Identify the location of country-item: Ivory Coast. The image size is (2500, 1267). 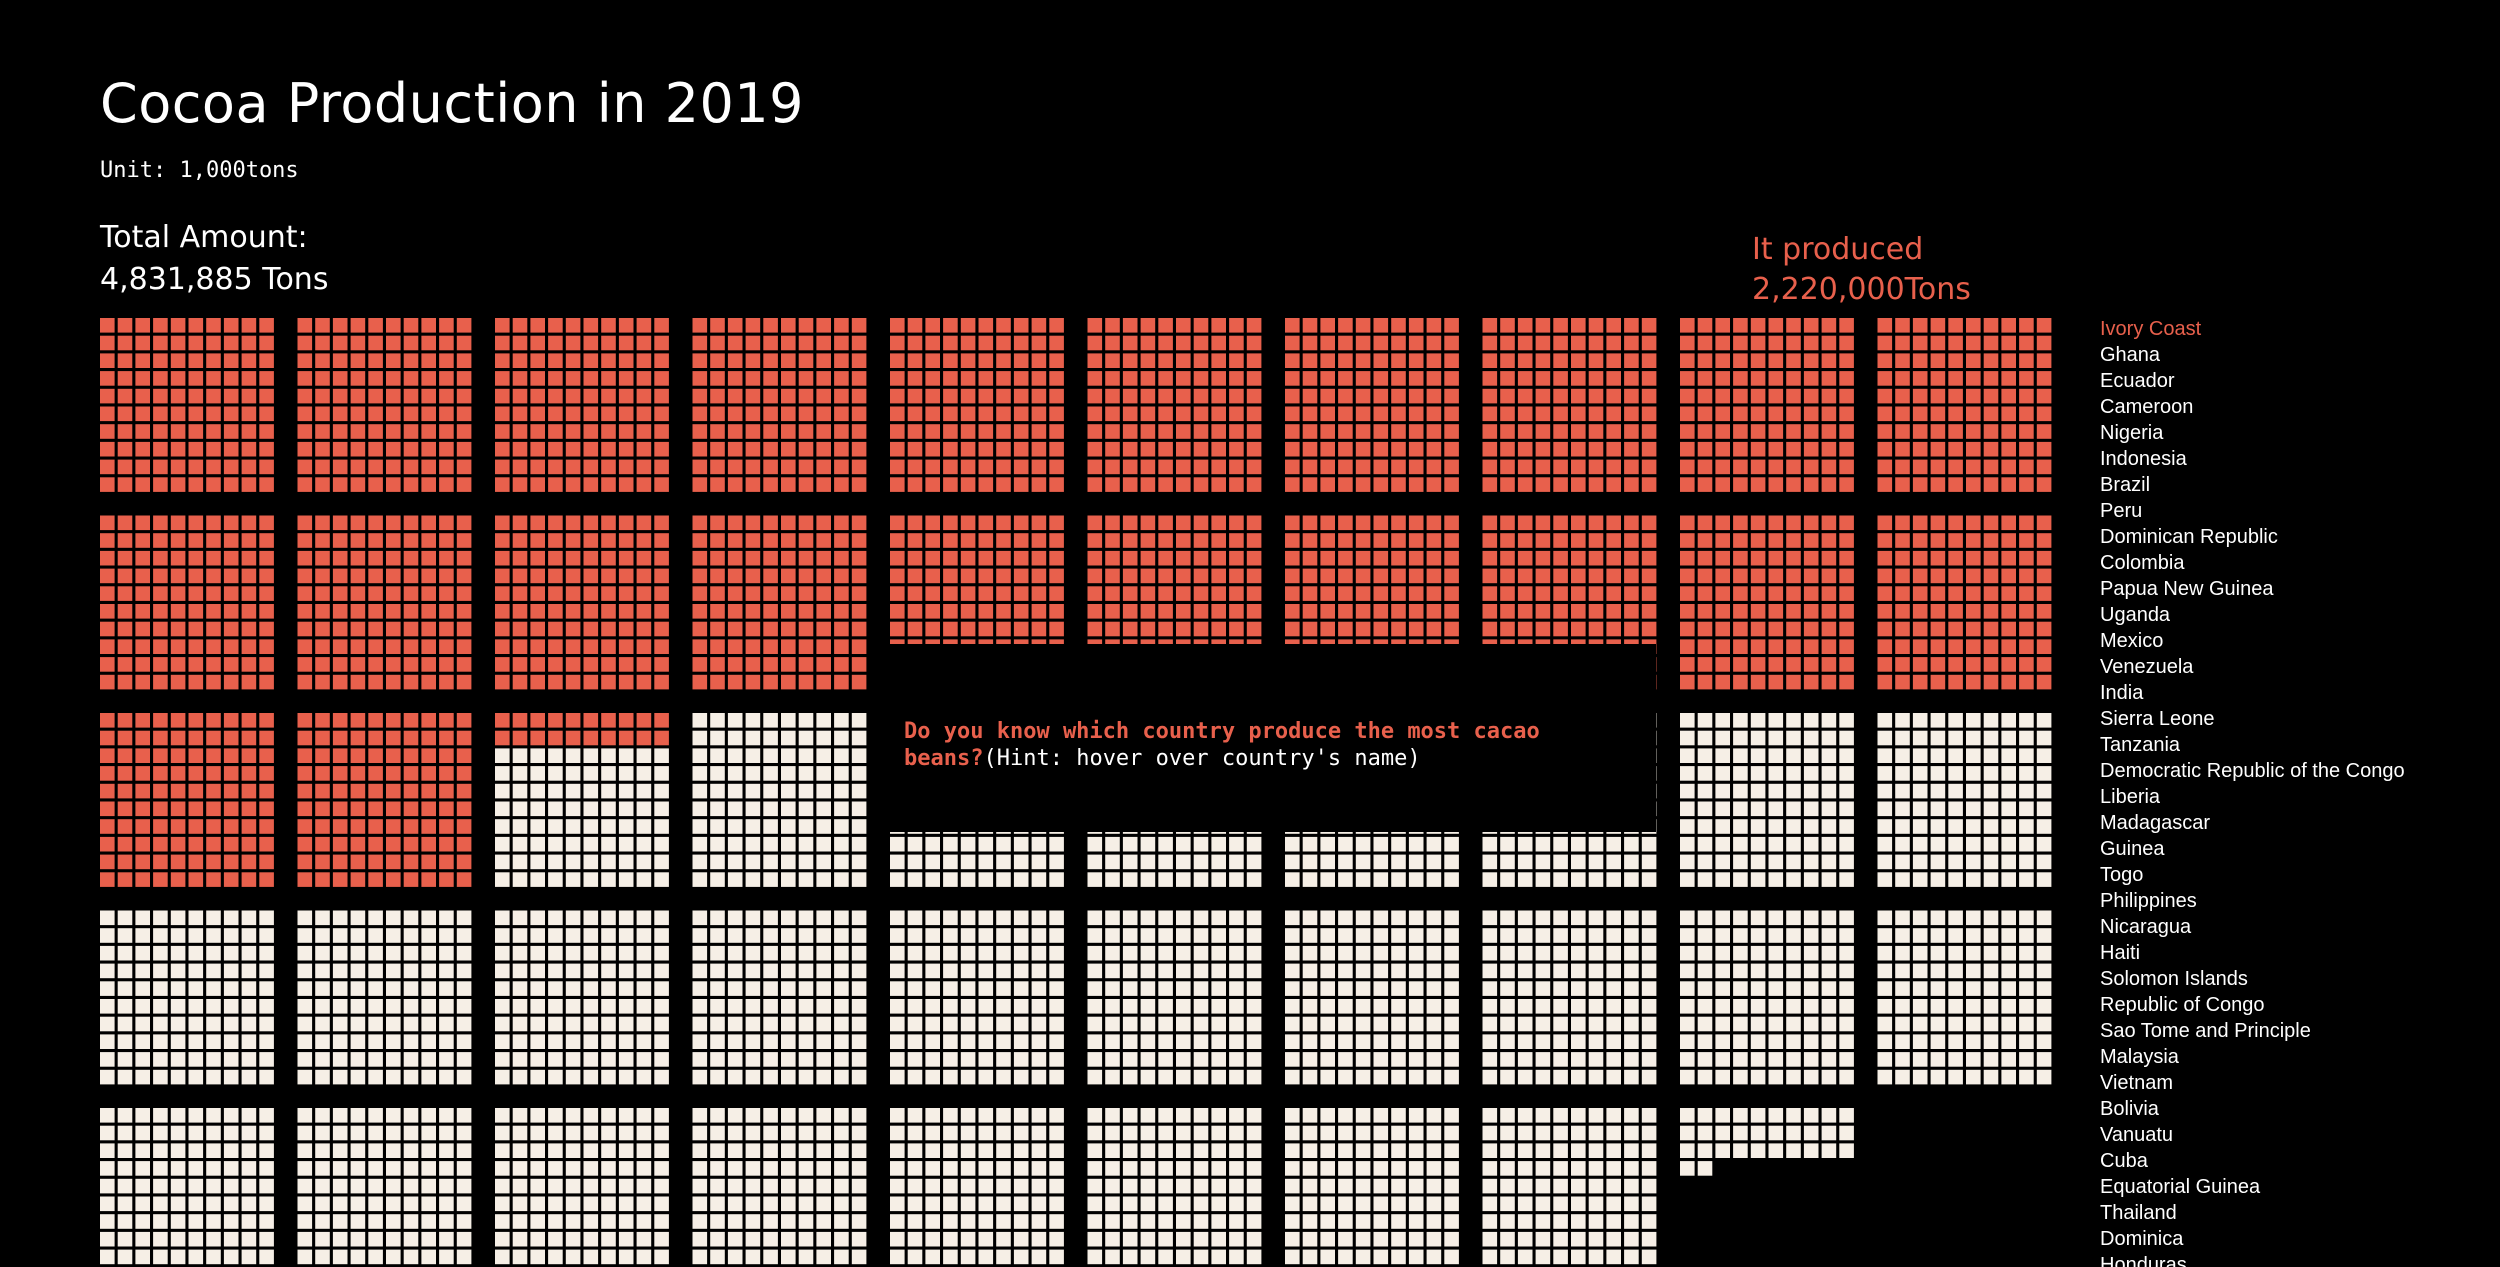
(2151, 329).